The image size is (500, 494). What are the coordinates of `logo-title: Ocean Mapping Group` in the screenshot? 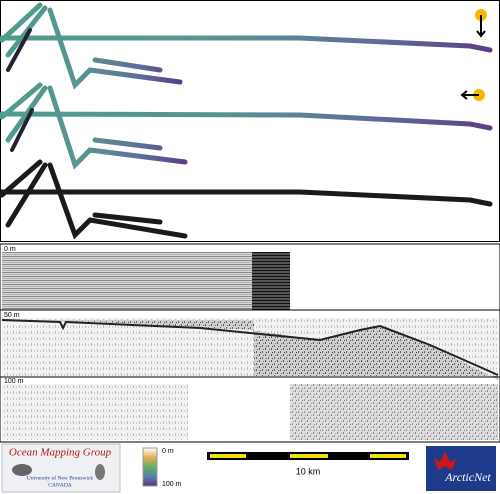 It's located at (60, 453).